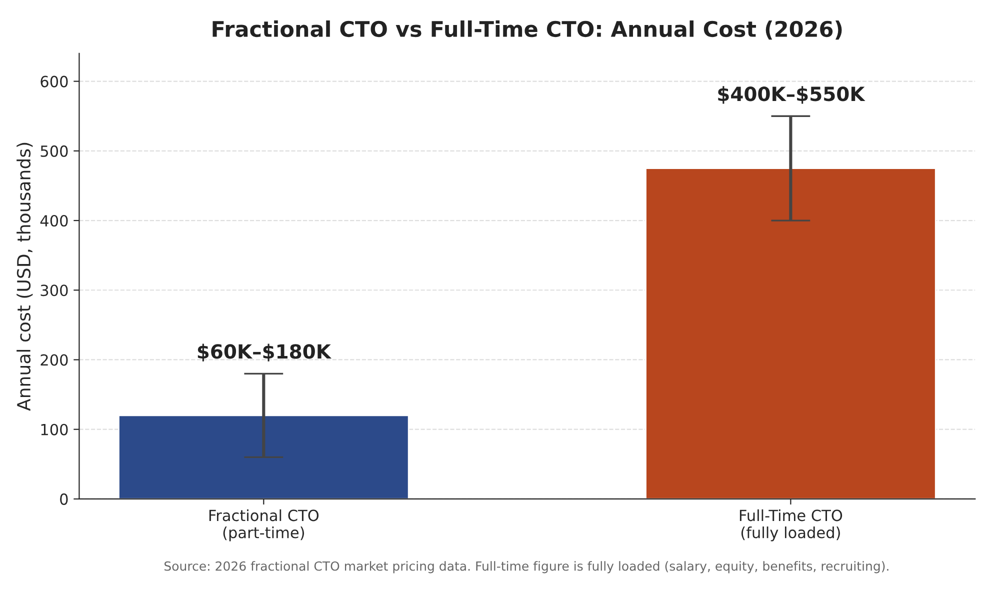  I want to click on annotation: $60K–$180K, so click(265, 353).